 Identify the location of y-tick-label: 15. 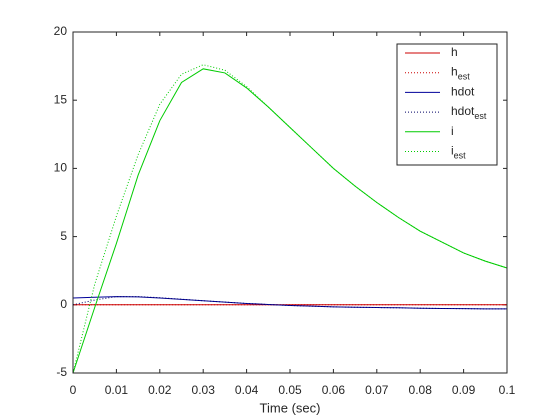
(61, 99).